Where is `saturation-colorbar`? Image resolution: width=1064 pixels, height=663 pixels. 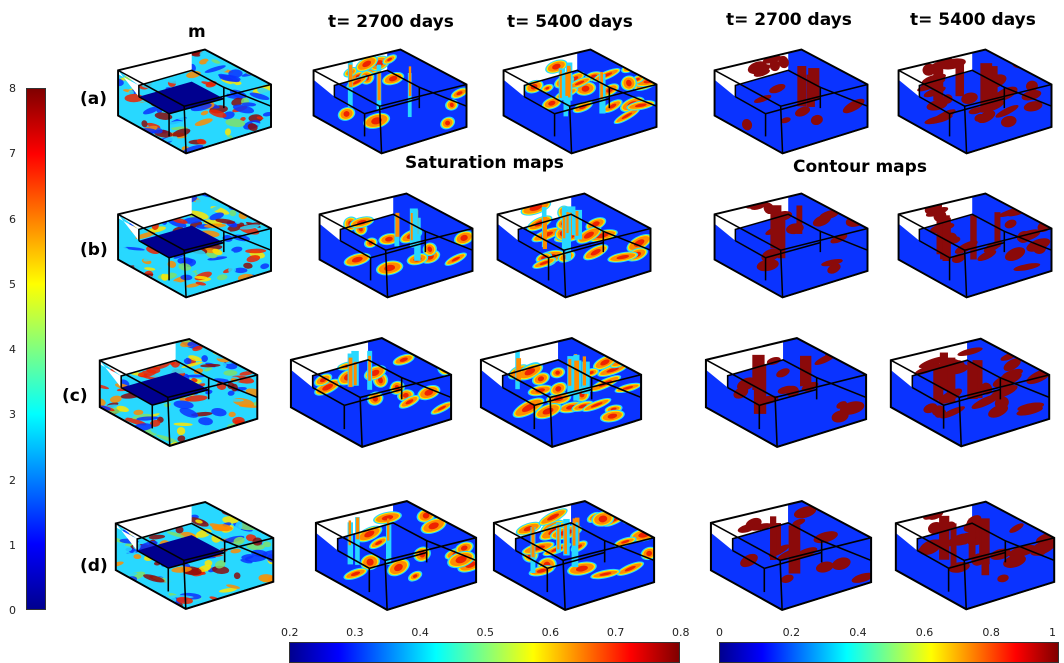
saturation-colorbar is located at coordinates (484, 652).